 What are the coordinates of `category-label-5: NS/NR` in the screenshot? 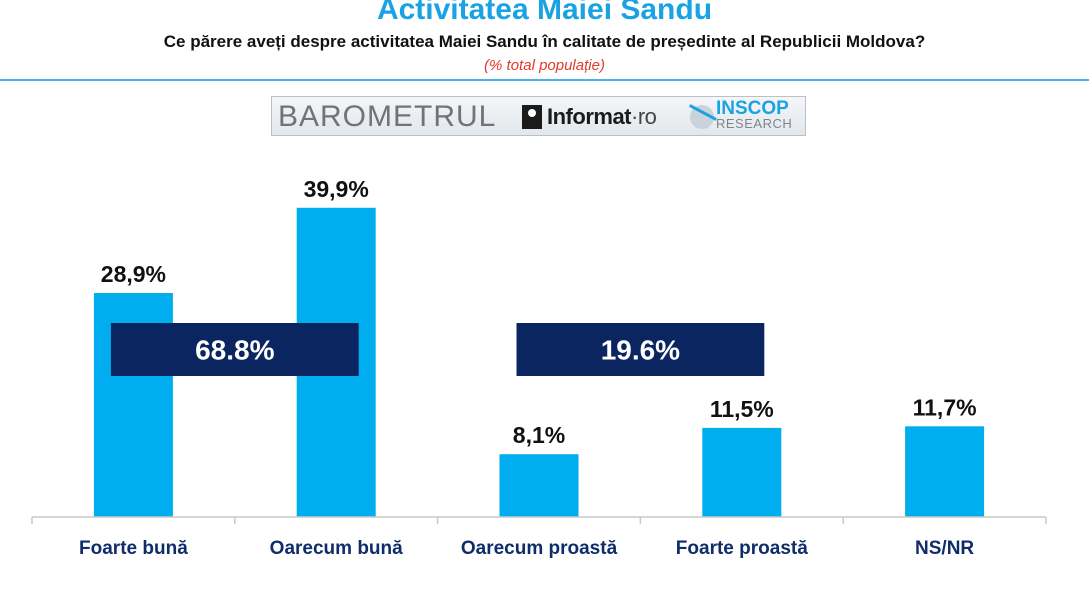 It's located at (944, 548).